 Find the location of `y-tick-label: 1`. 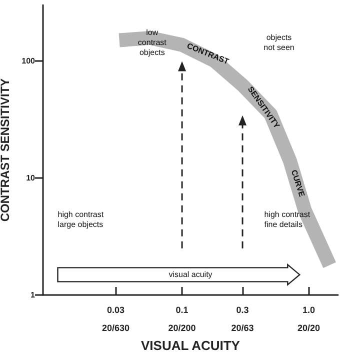

y-tick-label: 1 is located at coordinates (33, 295).